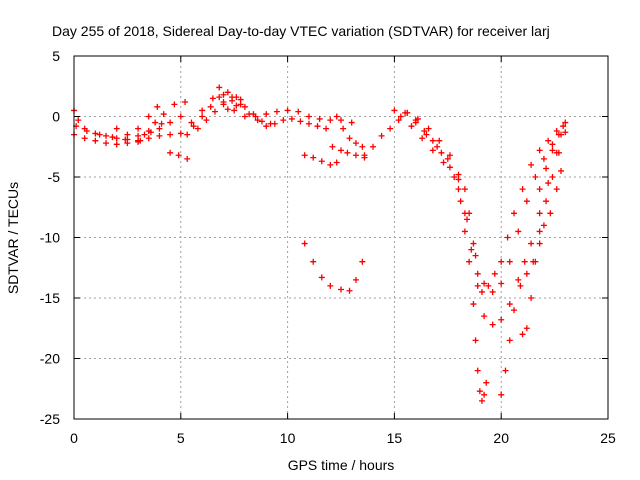 The height and width of the screenshot is (480, 640). What do you see at coordinates (288, 438) in the screenshot?
I see `x-tick-label: 10` at bounding box center [288, 438].